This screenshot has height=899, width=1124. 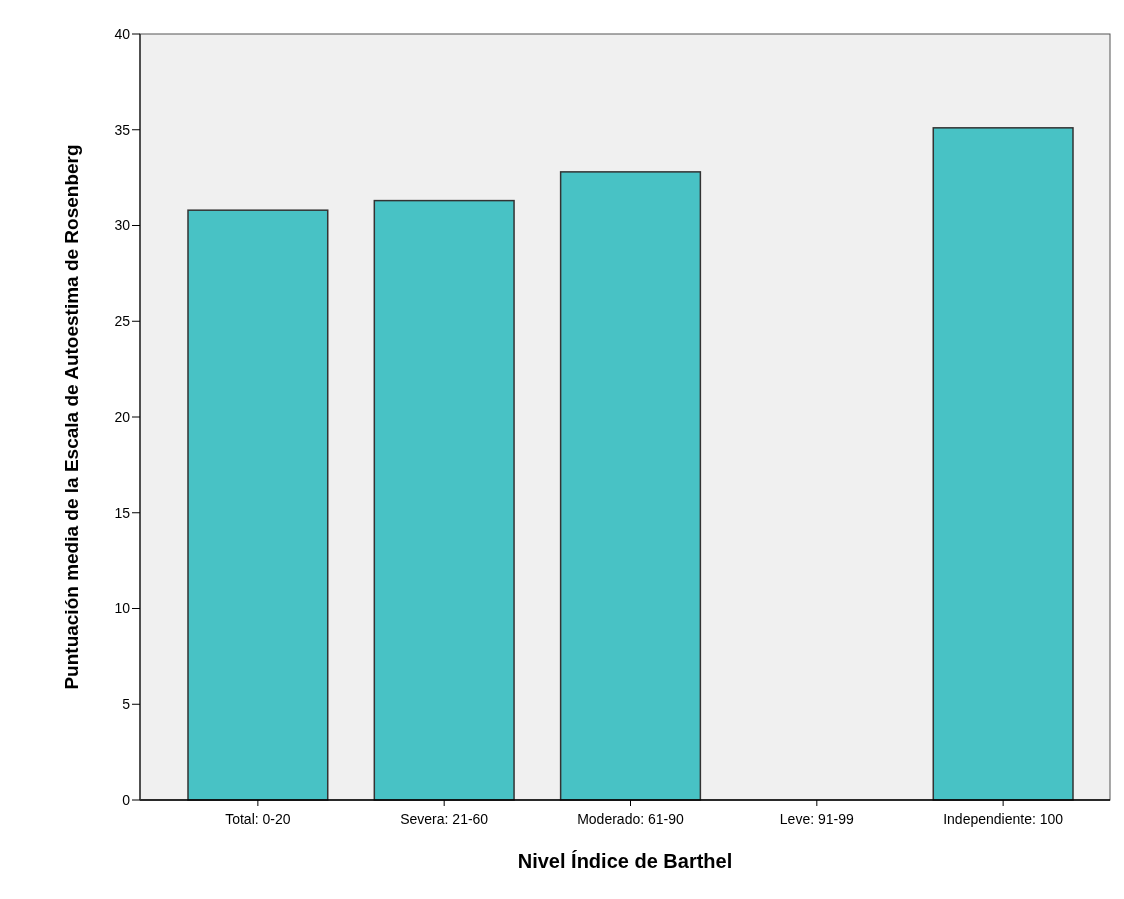 I want to click on y-tick-label: 15, so click(x=122, y=512).